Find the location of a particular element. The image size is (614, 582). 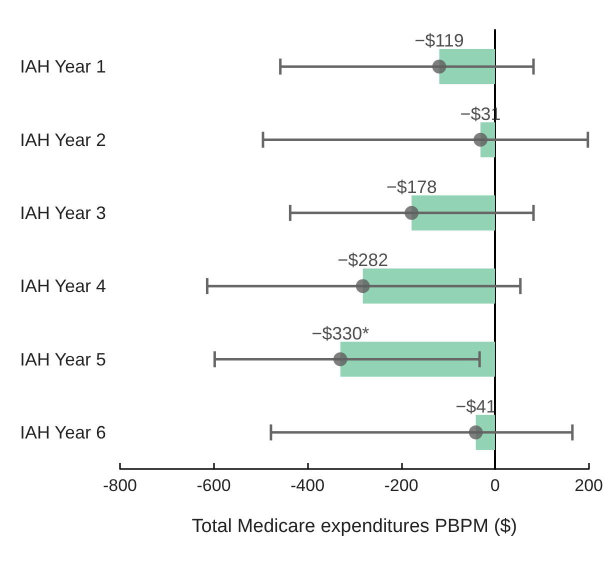

y-tick-label: IAH Year 4 is located at coordinates (63, 286).